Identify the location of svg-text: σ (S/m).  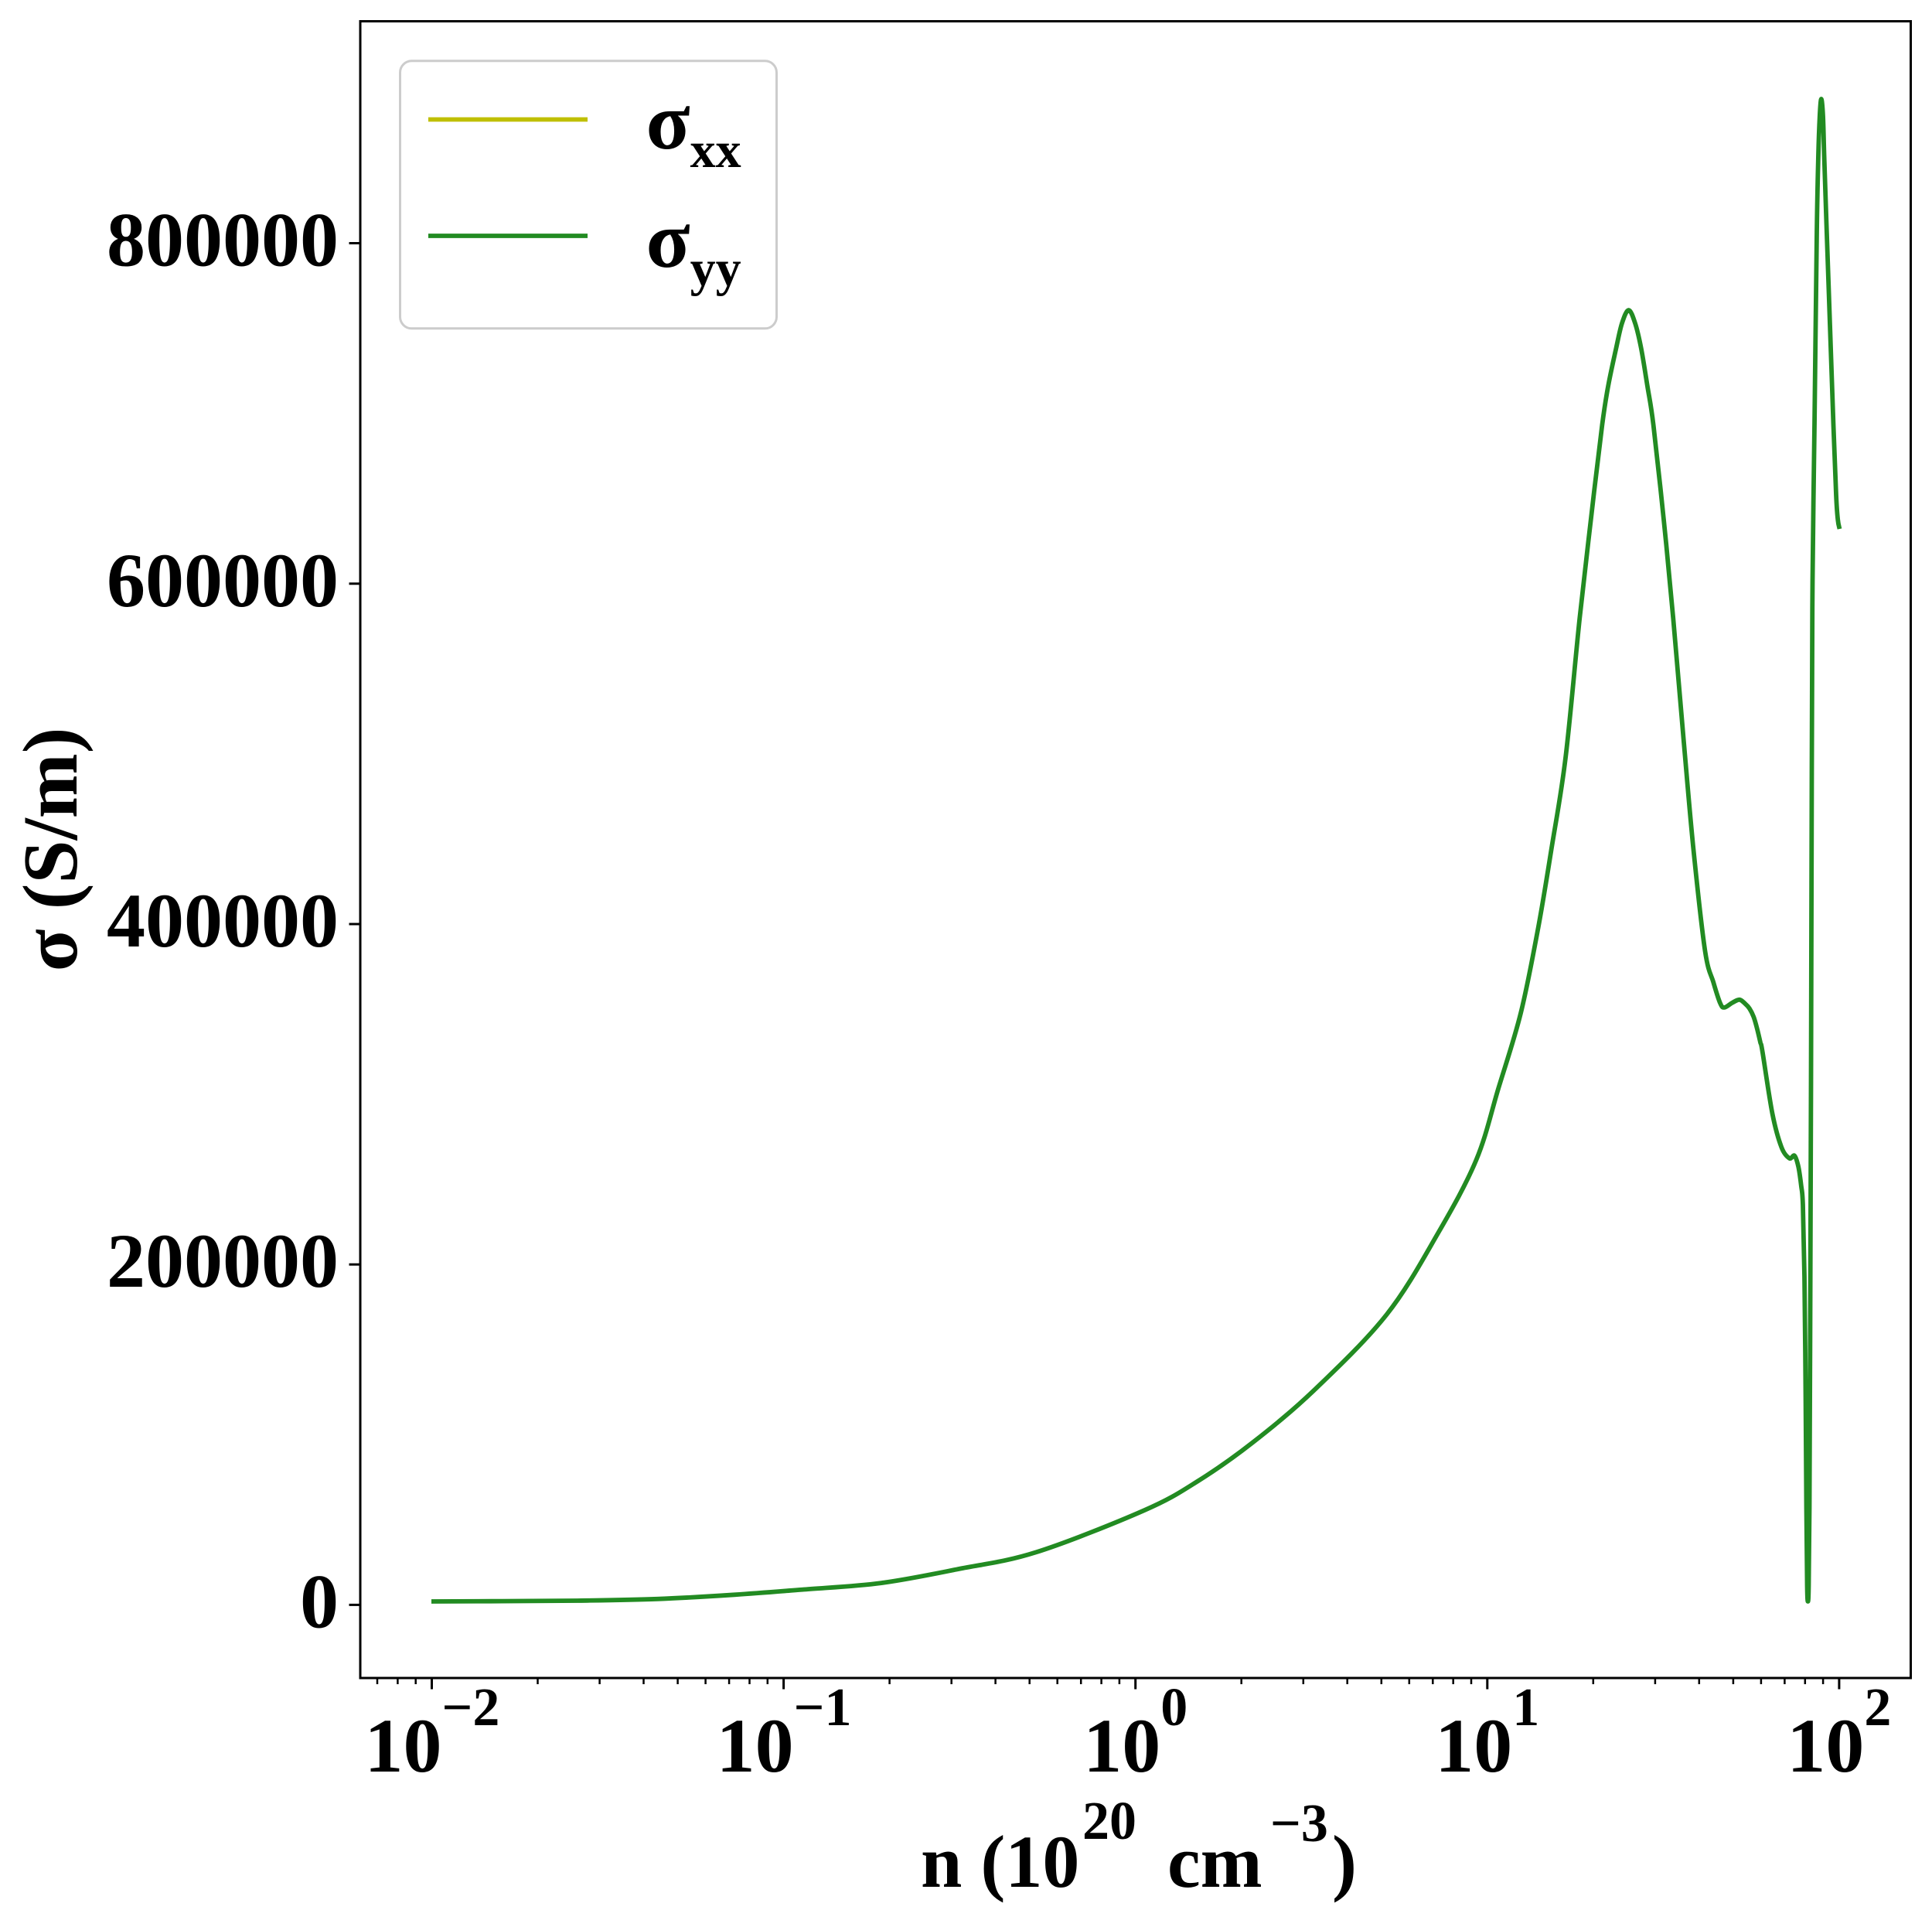
(51, 850).